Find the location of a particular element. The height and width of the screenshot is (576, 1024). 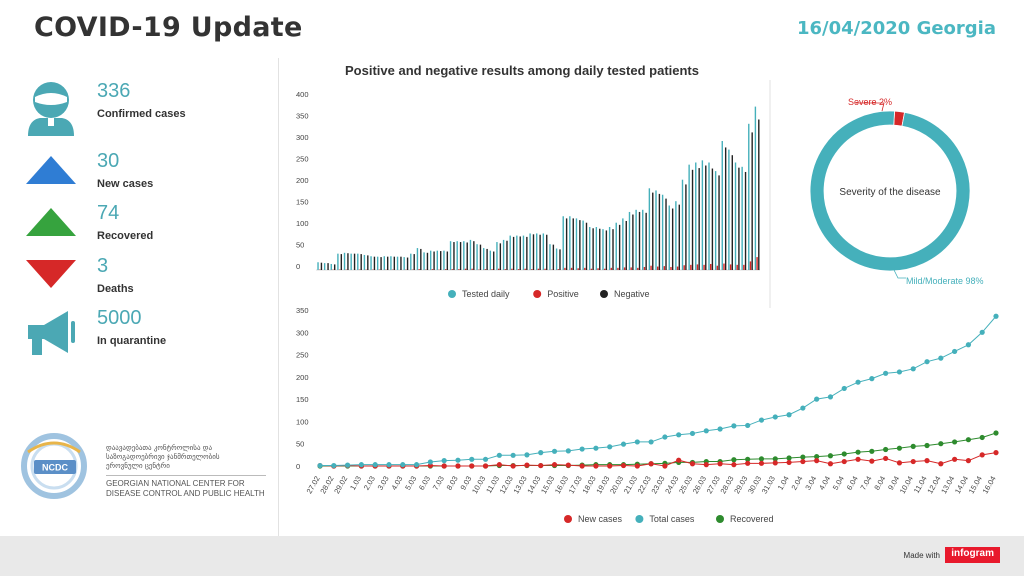

triangle-up-blue-icon is located at coordinates (51, 170).